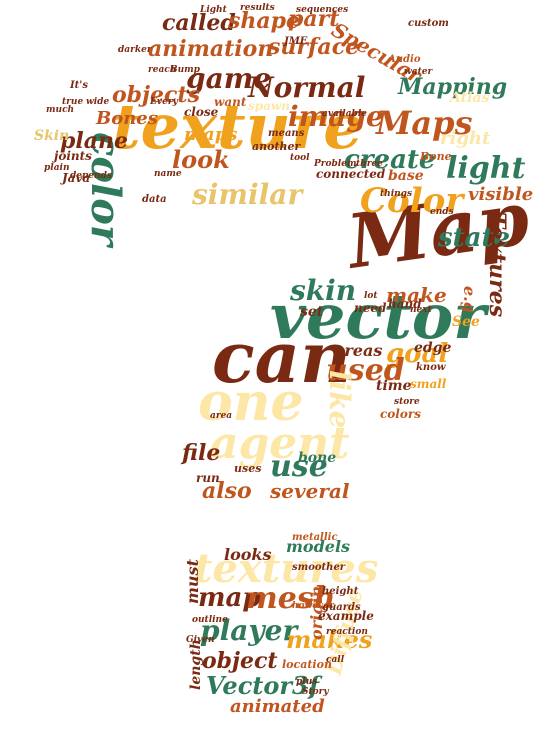 Image resolution: width=551 pixels, height=732 pixels. What do you see at coordinates (466, 322) in the screenshot?
I see `word-see: See` at bounding box center [466, 322].